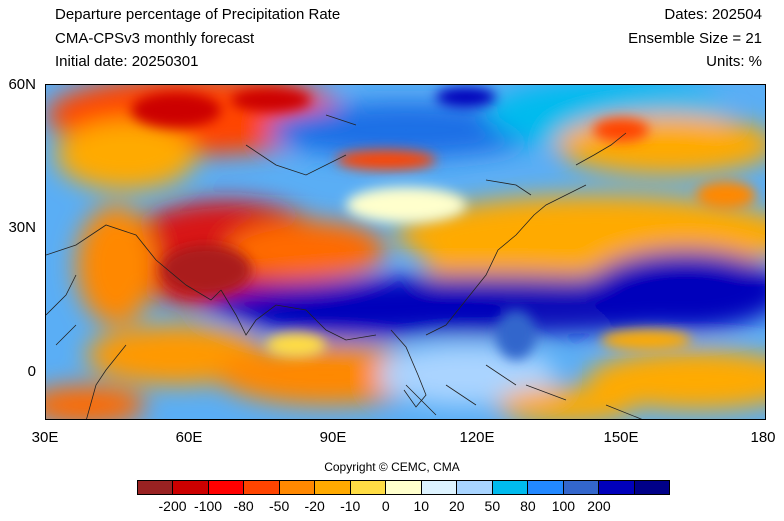 This screenshot has height=521, width=784. What do you see at coordinates (189, 437) in the screenshot?
I see `lon-tick-60e: 60E` at bounding box center [189, 437].